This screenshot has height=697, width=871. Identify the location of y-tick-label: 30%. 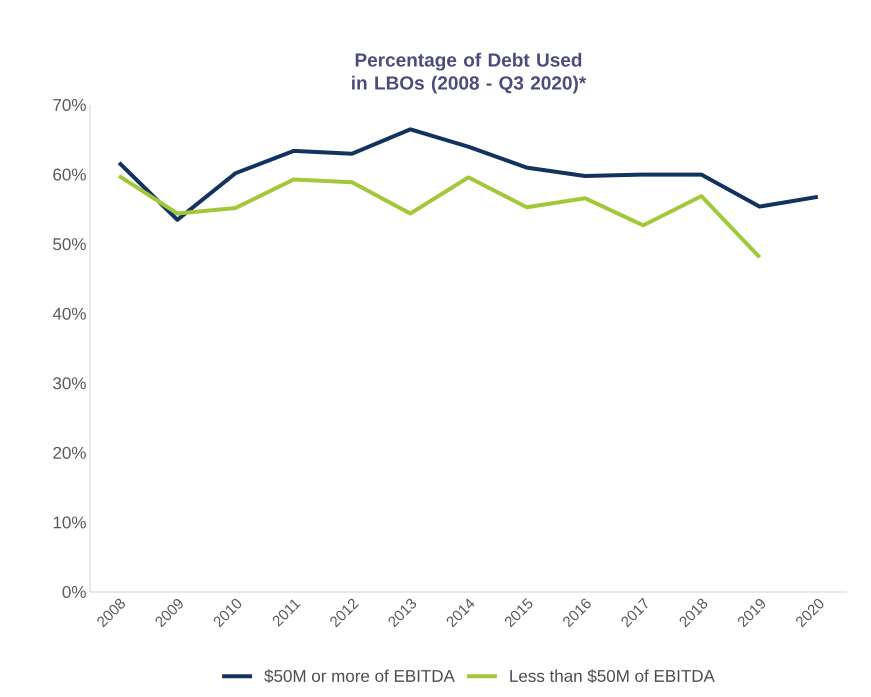
(69, 383).